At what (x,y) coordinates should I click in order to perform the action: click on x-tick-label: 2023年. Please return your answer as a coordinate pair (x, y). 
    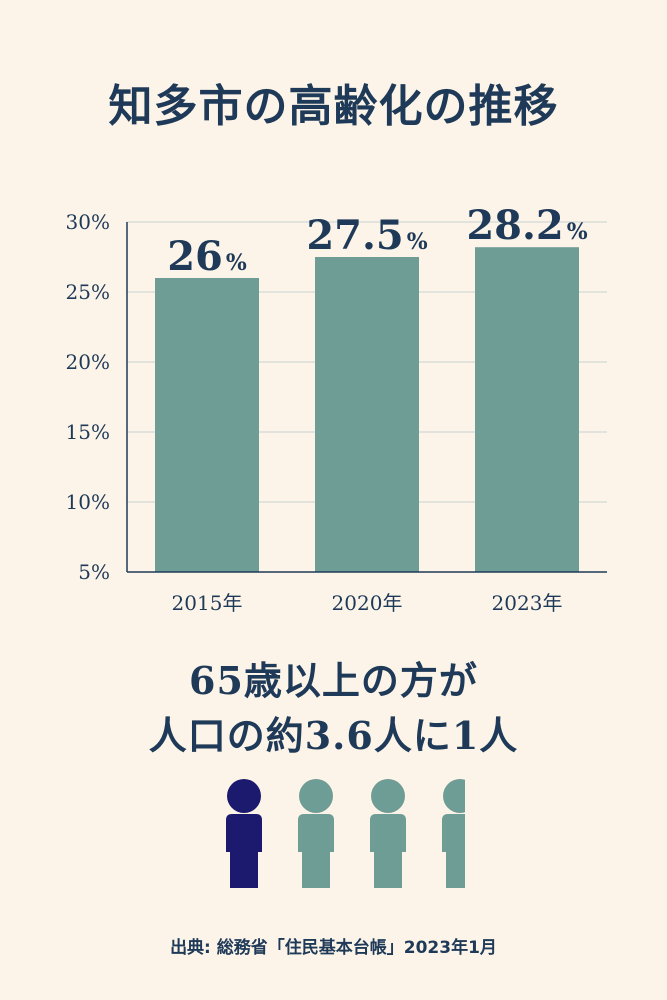
    Looking at the image, I should click on (527, 603).